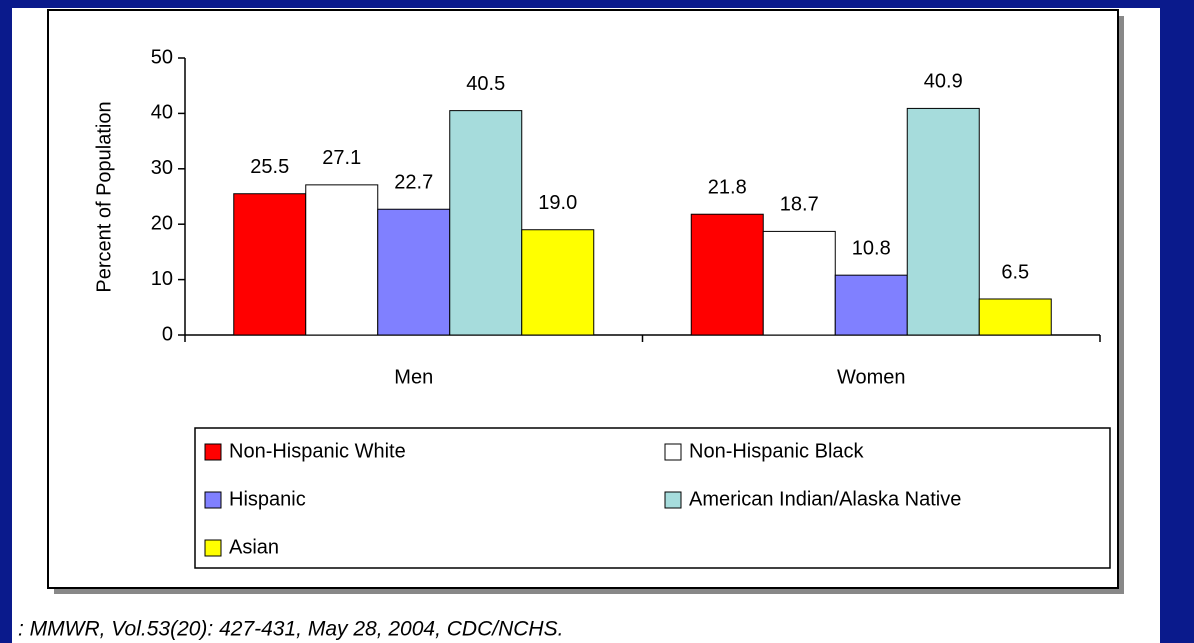 This screenshot has height=643, width=1194. What do you see at coordinates (341, 158) in the screenshot?
I see `data-label: 27.1` at bounding box center [341, 158].